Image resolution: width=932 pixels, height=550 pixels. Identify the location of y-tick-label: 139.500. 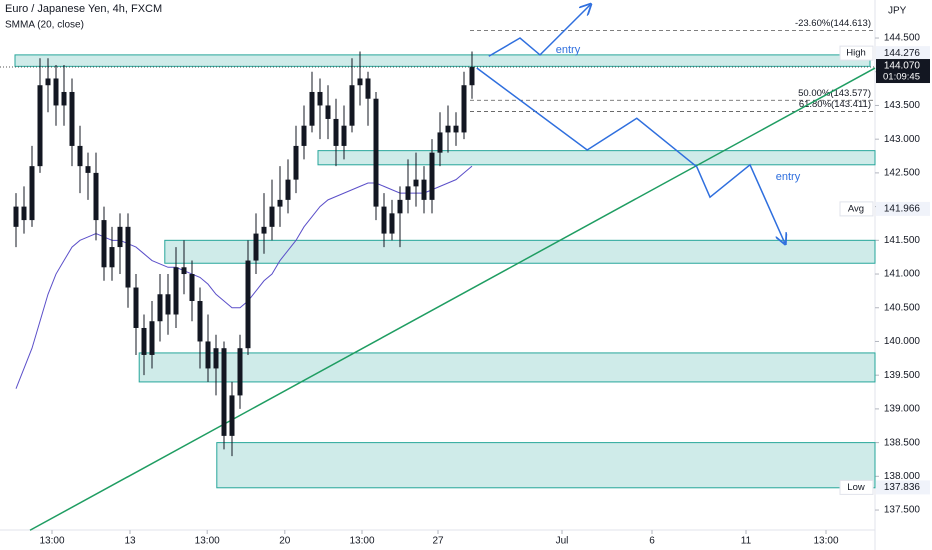
(902, 375).